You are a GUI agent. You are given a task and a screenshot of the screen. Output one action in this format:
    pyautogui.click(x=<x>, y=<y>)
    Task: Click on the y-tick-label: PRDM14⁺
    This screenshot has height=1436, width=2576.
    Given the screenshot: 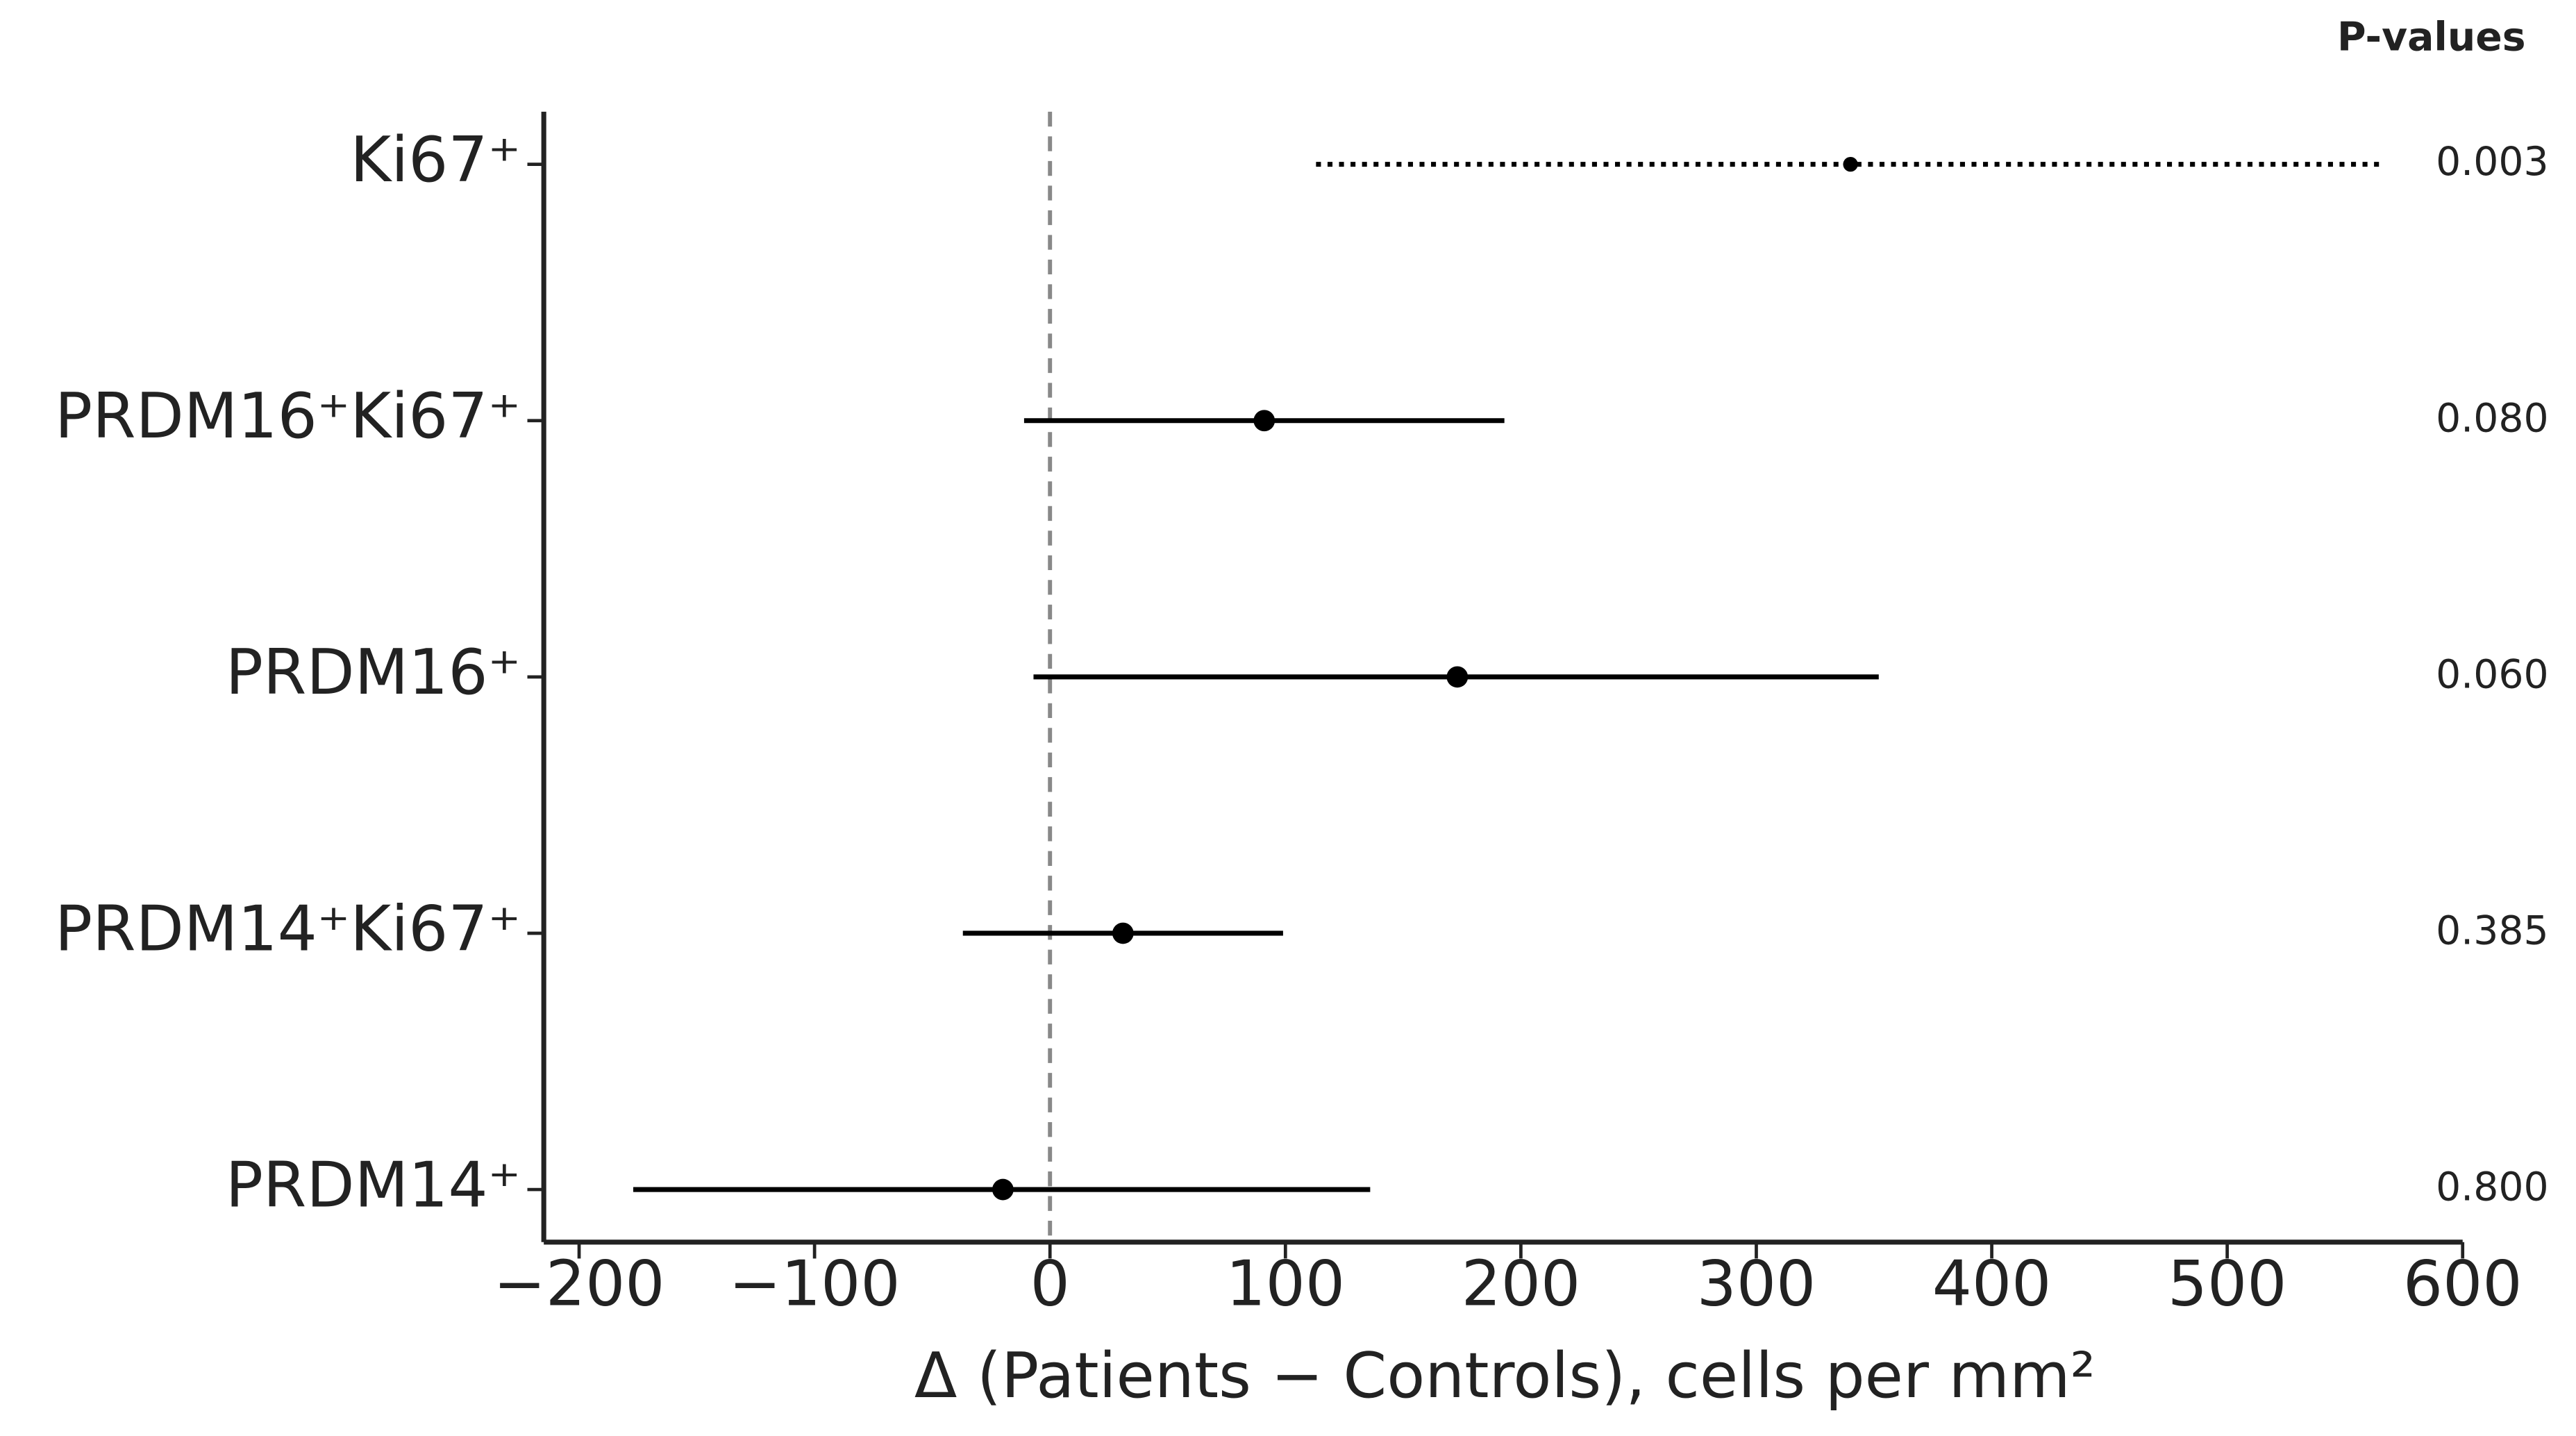 What is the action you would take?
    pyautogui.click(x=374, y=1185)
    